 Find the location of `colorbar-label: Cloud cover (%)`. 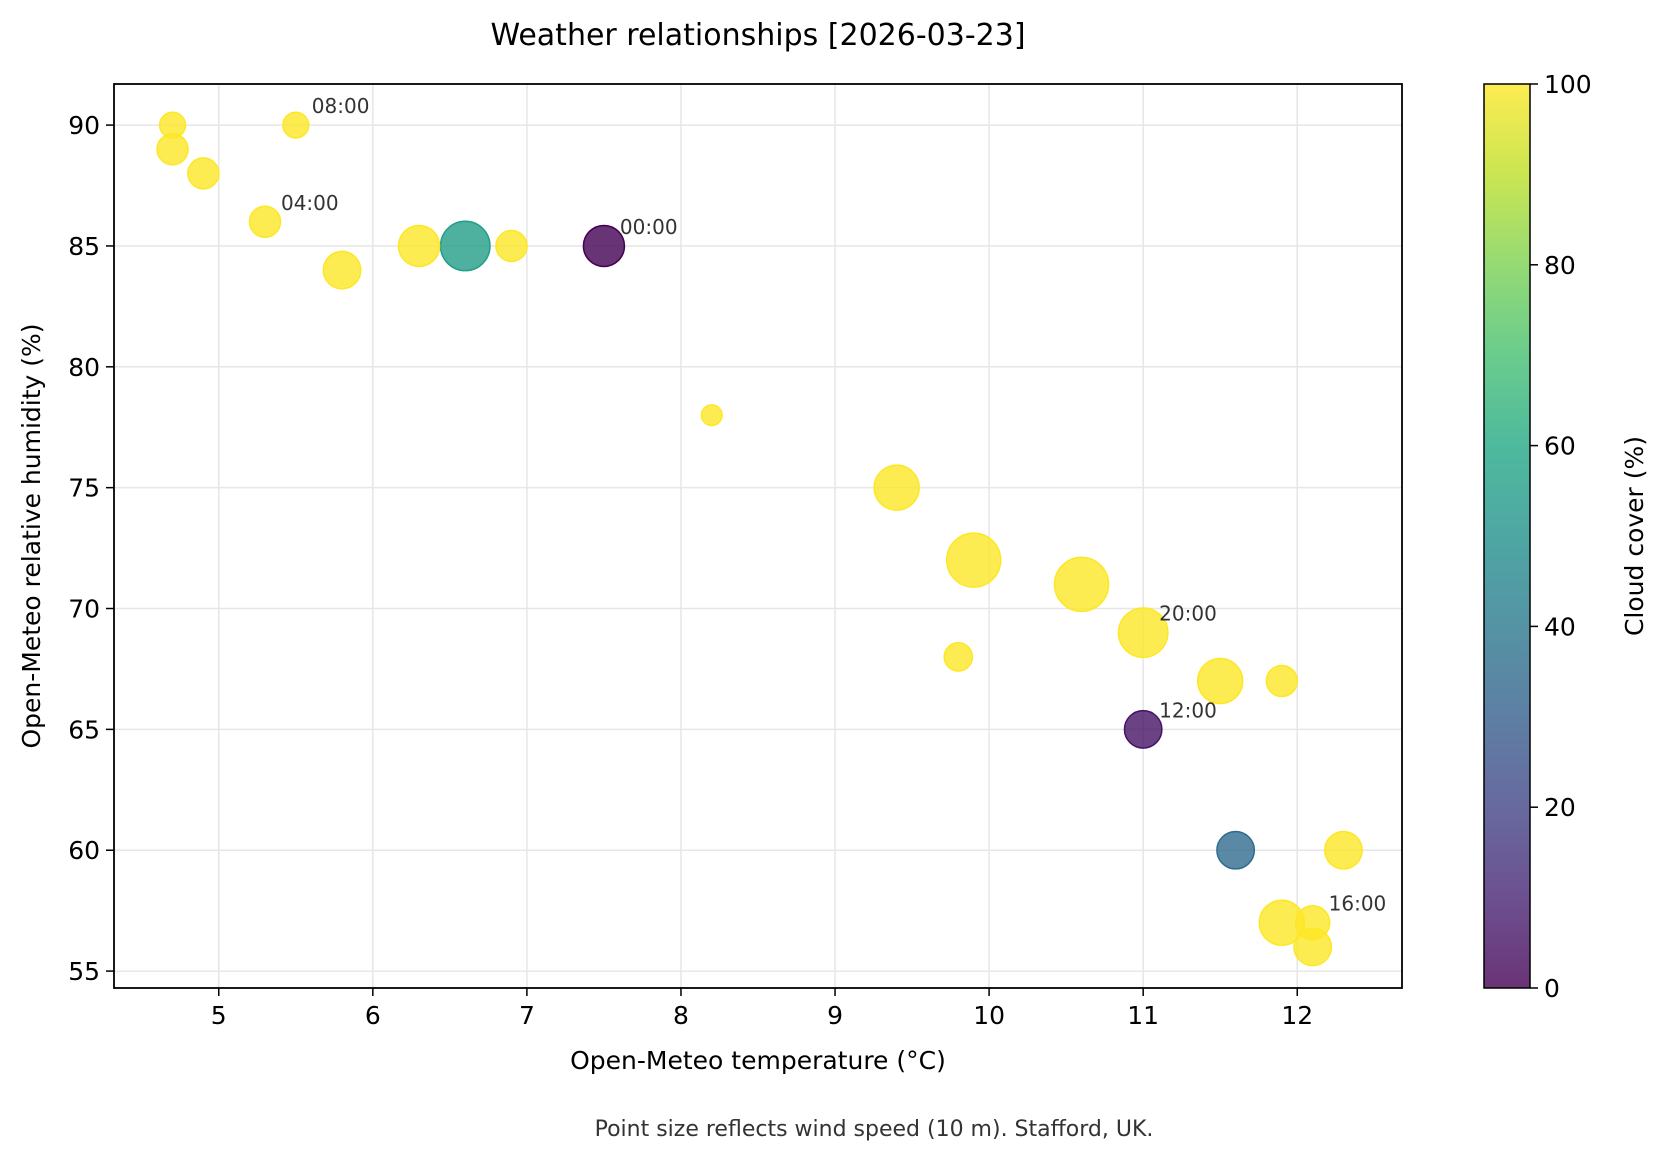

colorbar-label: Cloud cover (%) is located at coordinates (1634, 536).